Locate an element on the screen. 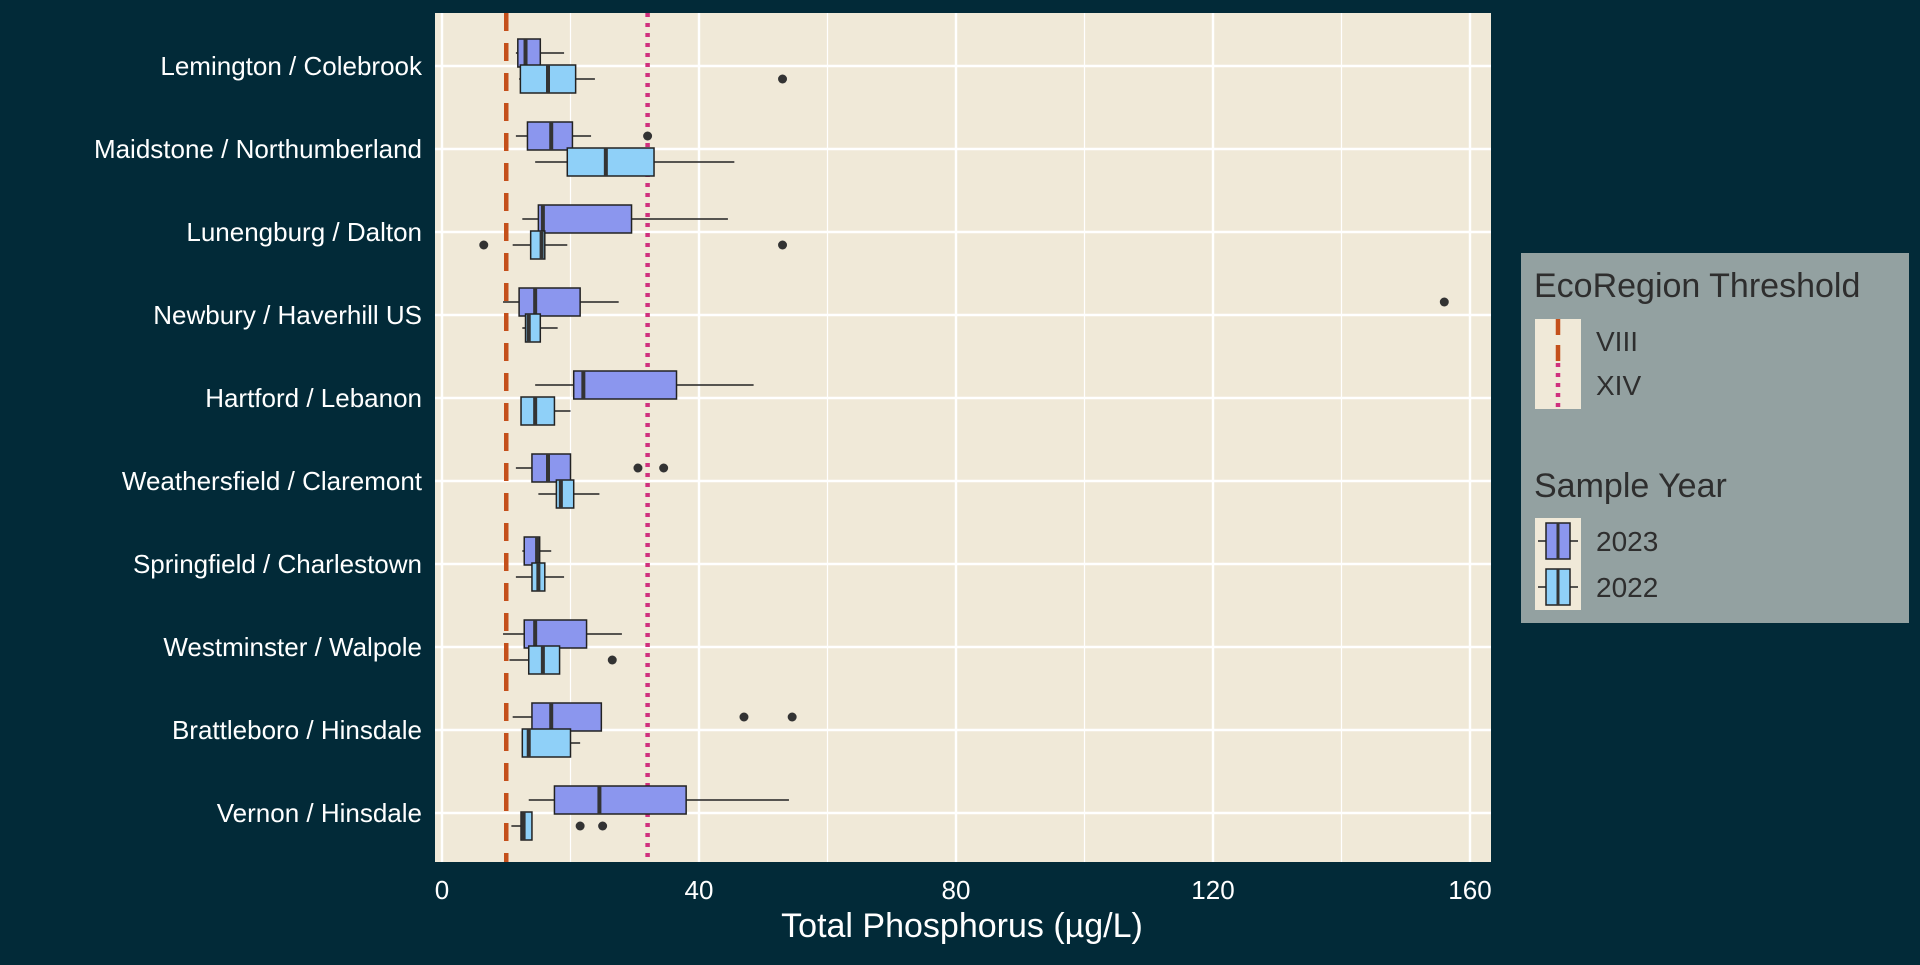 The image size is (1920, 965). legend-label-year: 2022 is located at coordinates (1627, 587).